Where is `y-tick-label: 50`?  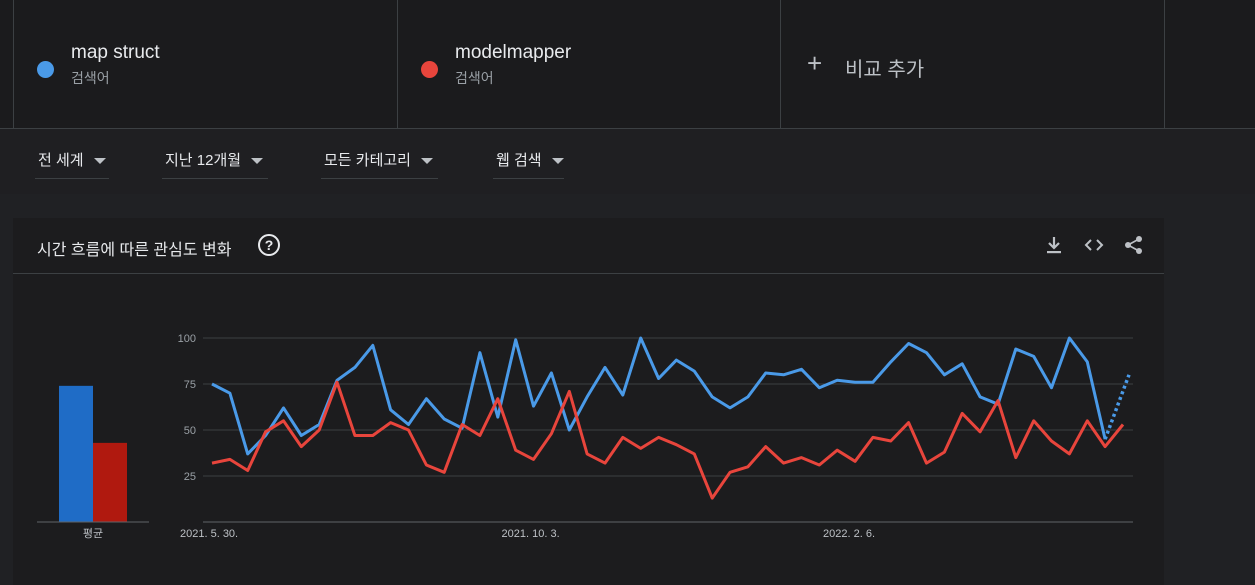 y-tick-label: 50 is located at coordinates (190, 431).